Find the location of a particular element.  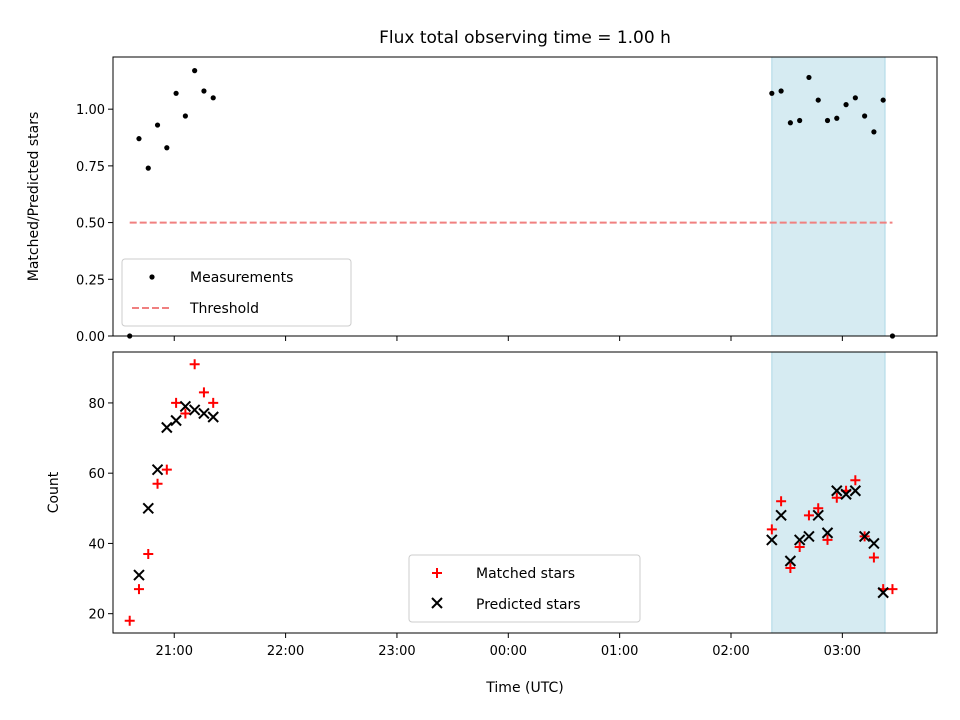

x-tick-label: 00:00 is located at coordinates (508, 651).